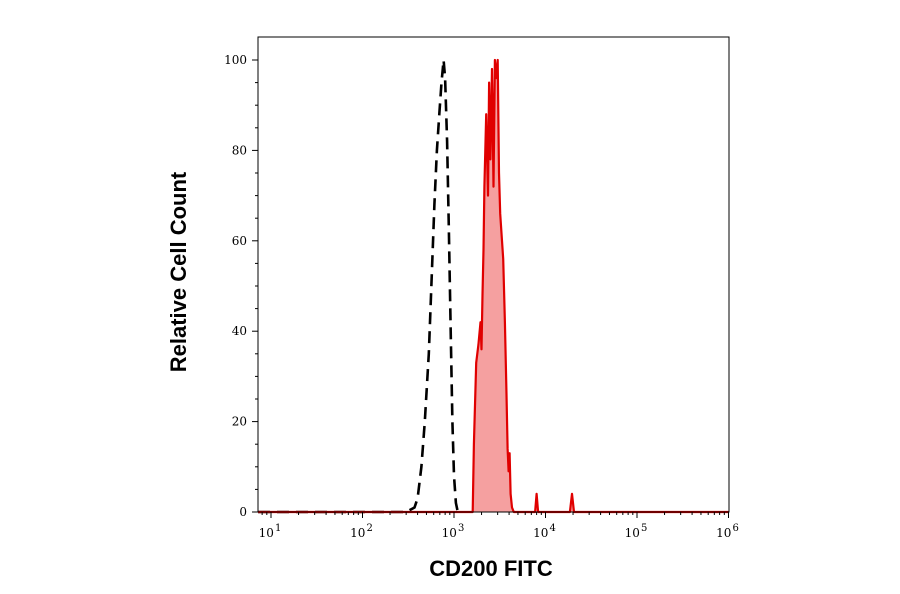  Describe the element at coordinates (361, 531) in the screenshot. I see `x-tick-label: 10²` at that location.